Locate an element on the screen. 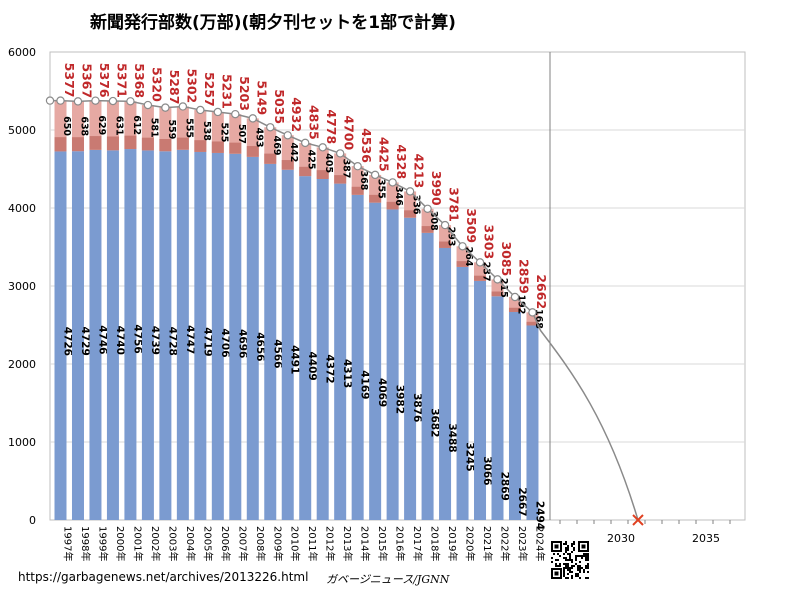  x-category-label: 2024年 is located at coordinates (539, 543).